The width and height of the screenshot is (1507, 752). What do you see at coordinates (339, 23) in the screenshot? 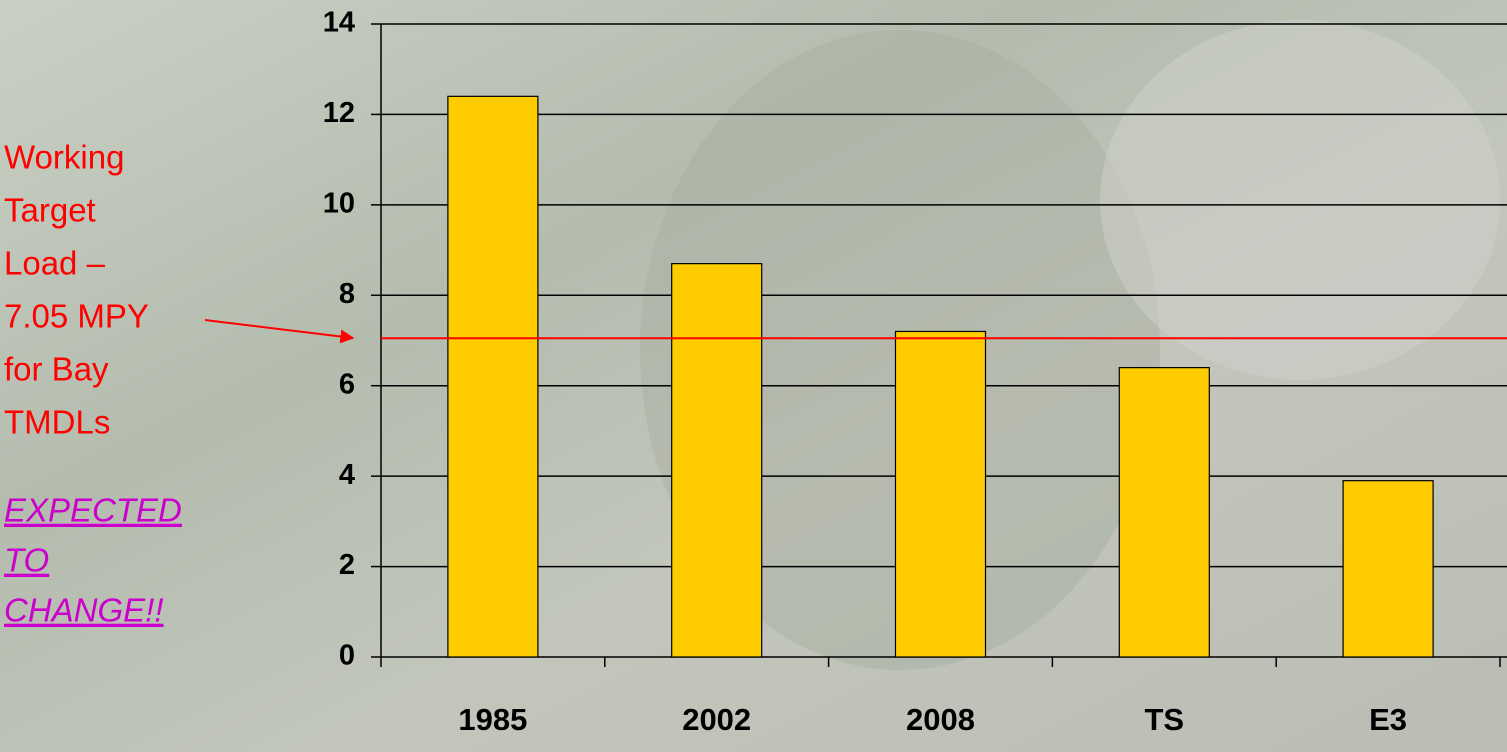
I see `y-tick-label: 14` at bounding box center [339, 23].